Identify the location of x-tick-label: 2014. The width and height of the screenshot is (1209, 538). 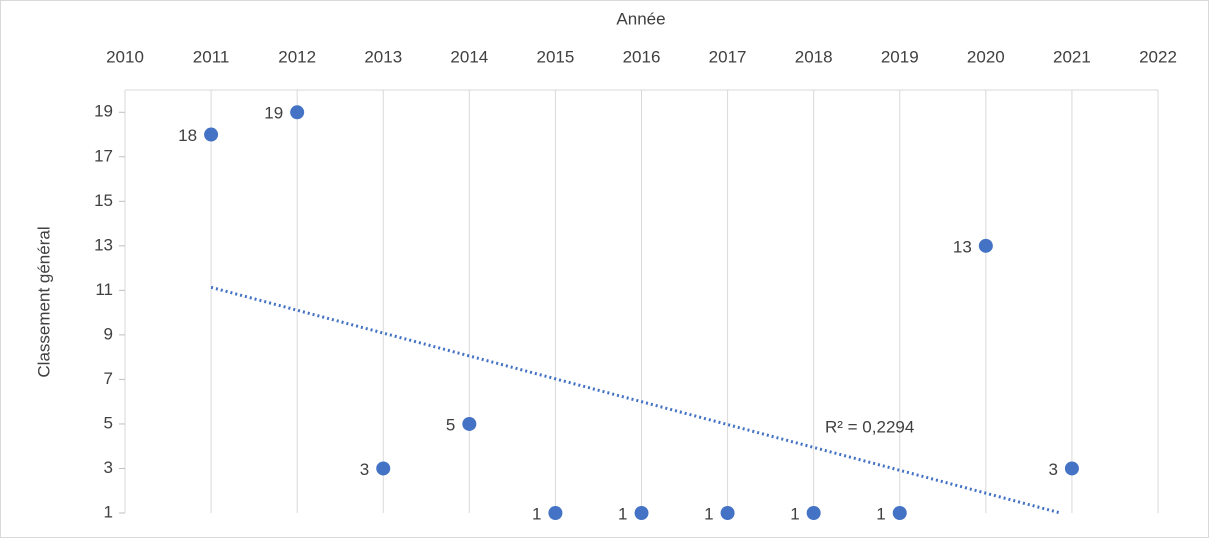
(469, 56).